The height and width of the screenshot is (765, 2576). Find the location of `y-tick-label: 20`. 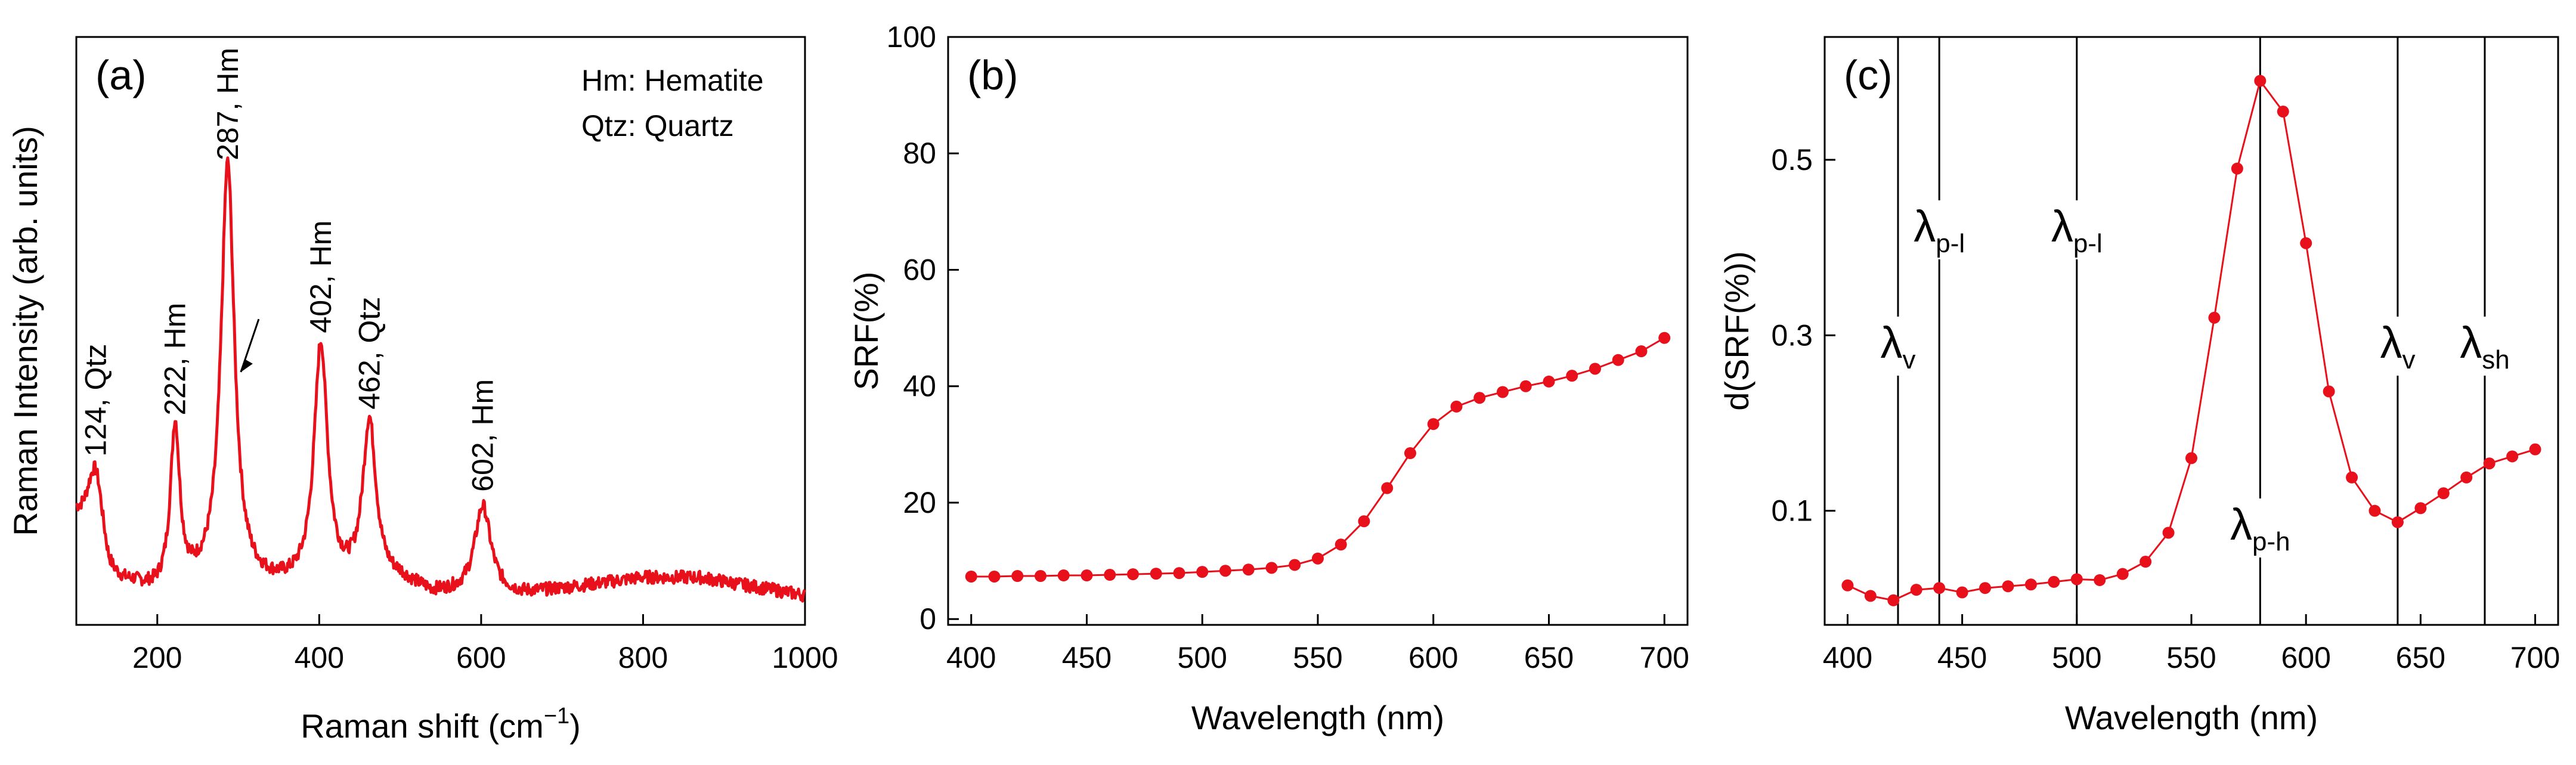

y-tick-label: 20 is located at coordinates (920, 502).